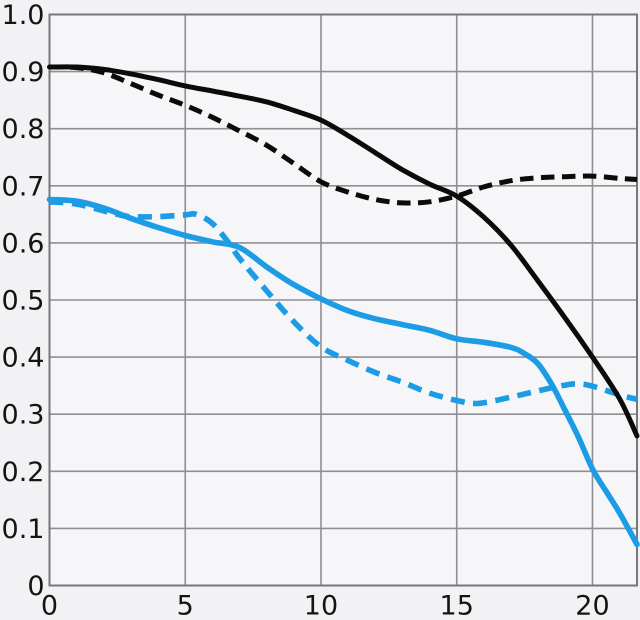  What do you see at coordinates (23, 472) in the screenshot?
I see `y-tick-label-0.2: 0.2` at bounding box center [23, 472].